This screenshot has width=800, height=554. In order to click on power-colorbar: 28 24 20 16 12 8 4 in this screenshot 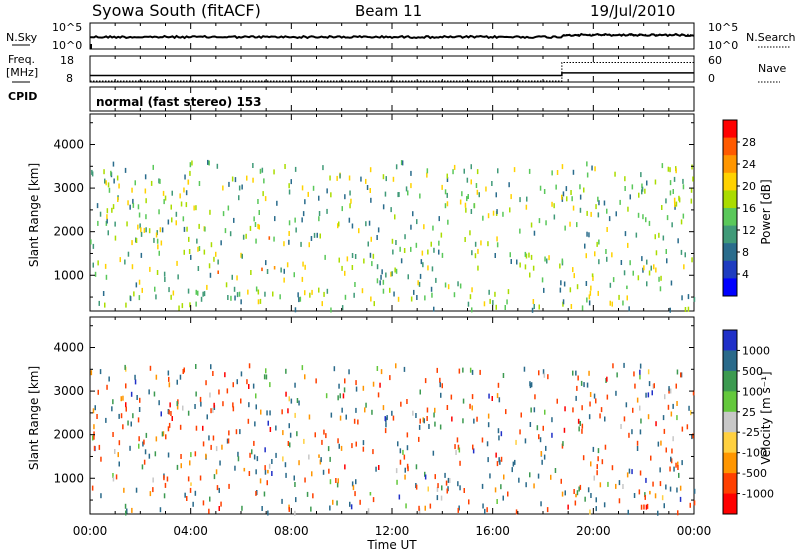, I will do `click(739, 208)`.